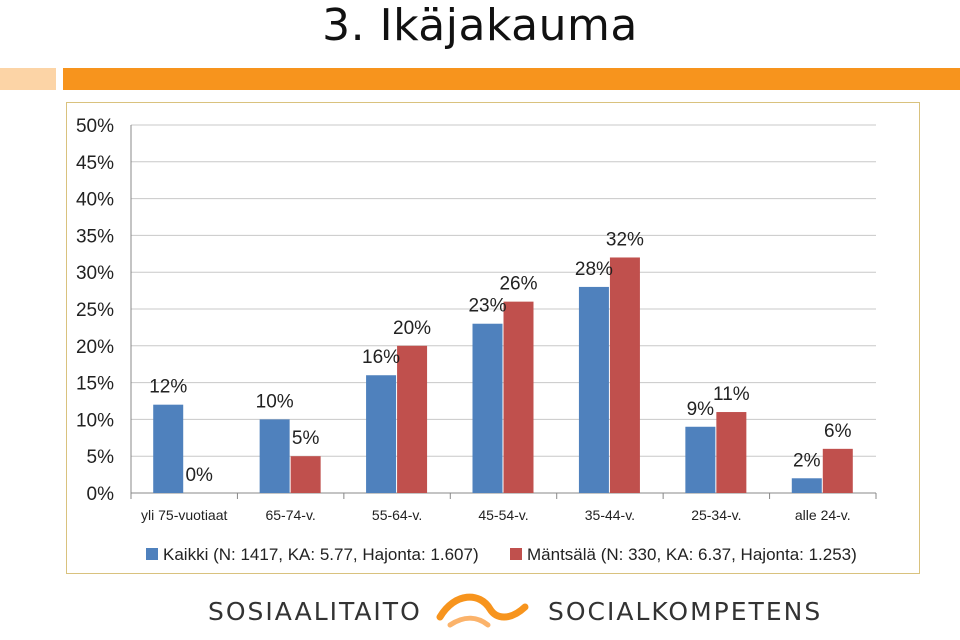  I want to click on x-tick-label: 25-34-v., so click(716, 515).